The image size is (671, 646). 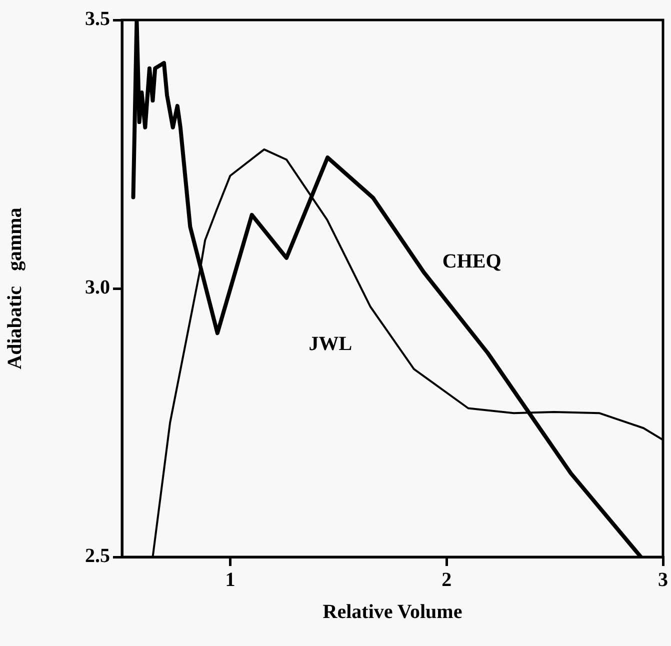 I want to click on series-label: JWL, so click(x=330, y=343).